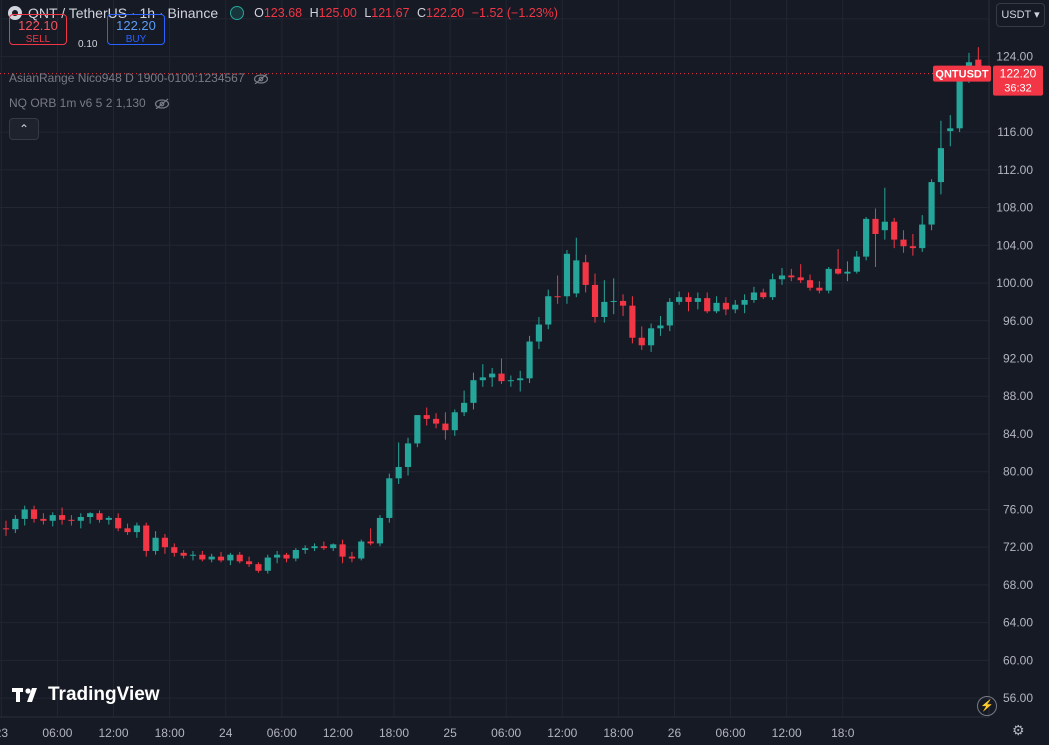 The height and width of the screenshot is (745, 1049). Describe the element at coordinates (24, 129) in the screenshot. I see `collapse-indicators-button: ⌃` at that location.